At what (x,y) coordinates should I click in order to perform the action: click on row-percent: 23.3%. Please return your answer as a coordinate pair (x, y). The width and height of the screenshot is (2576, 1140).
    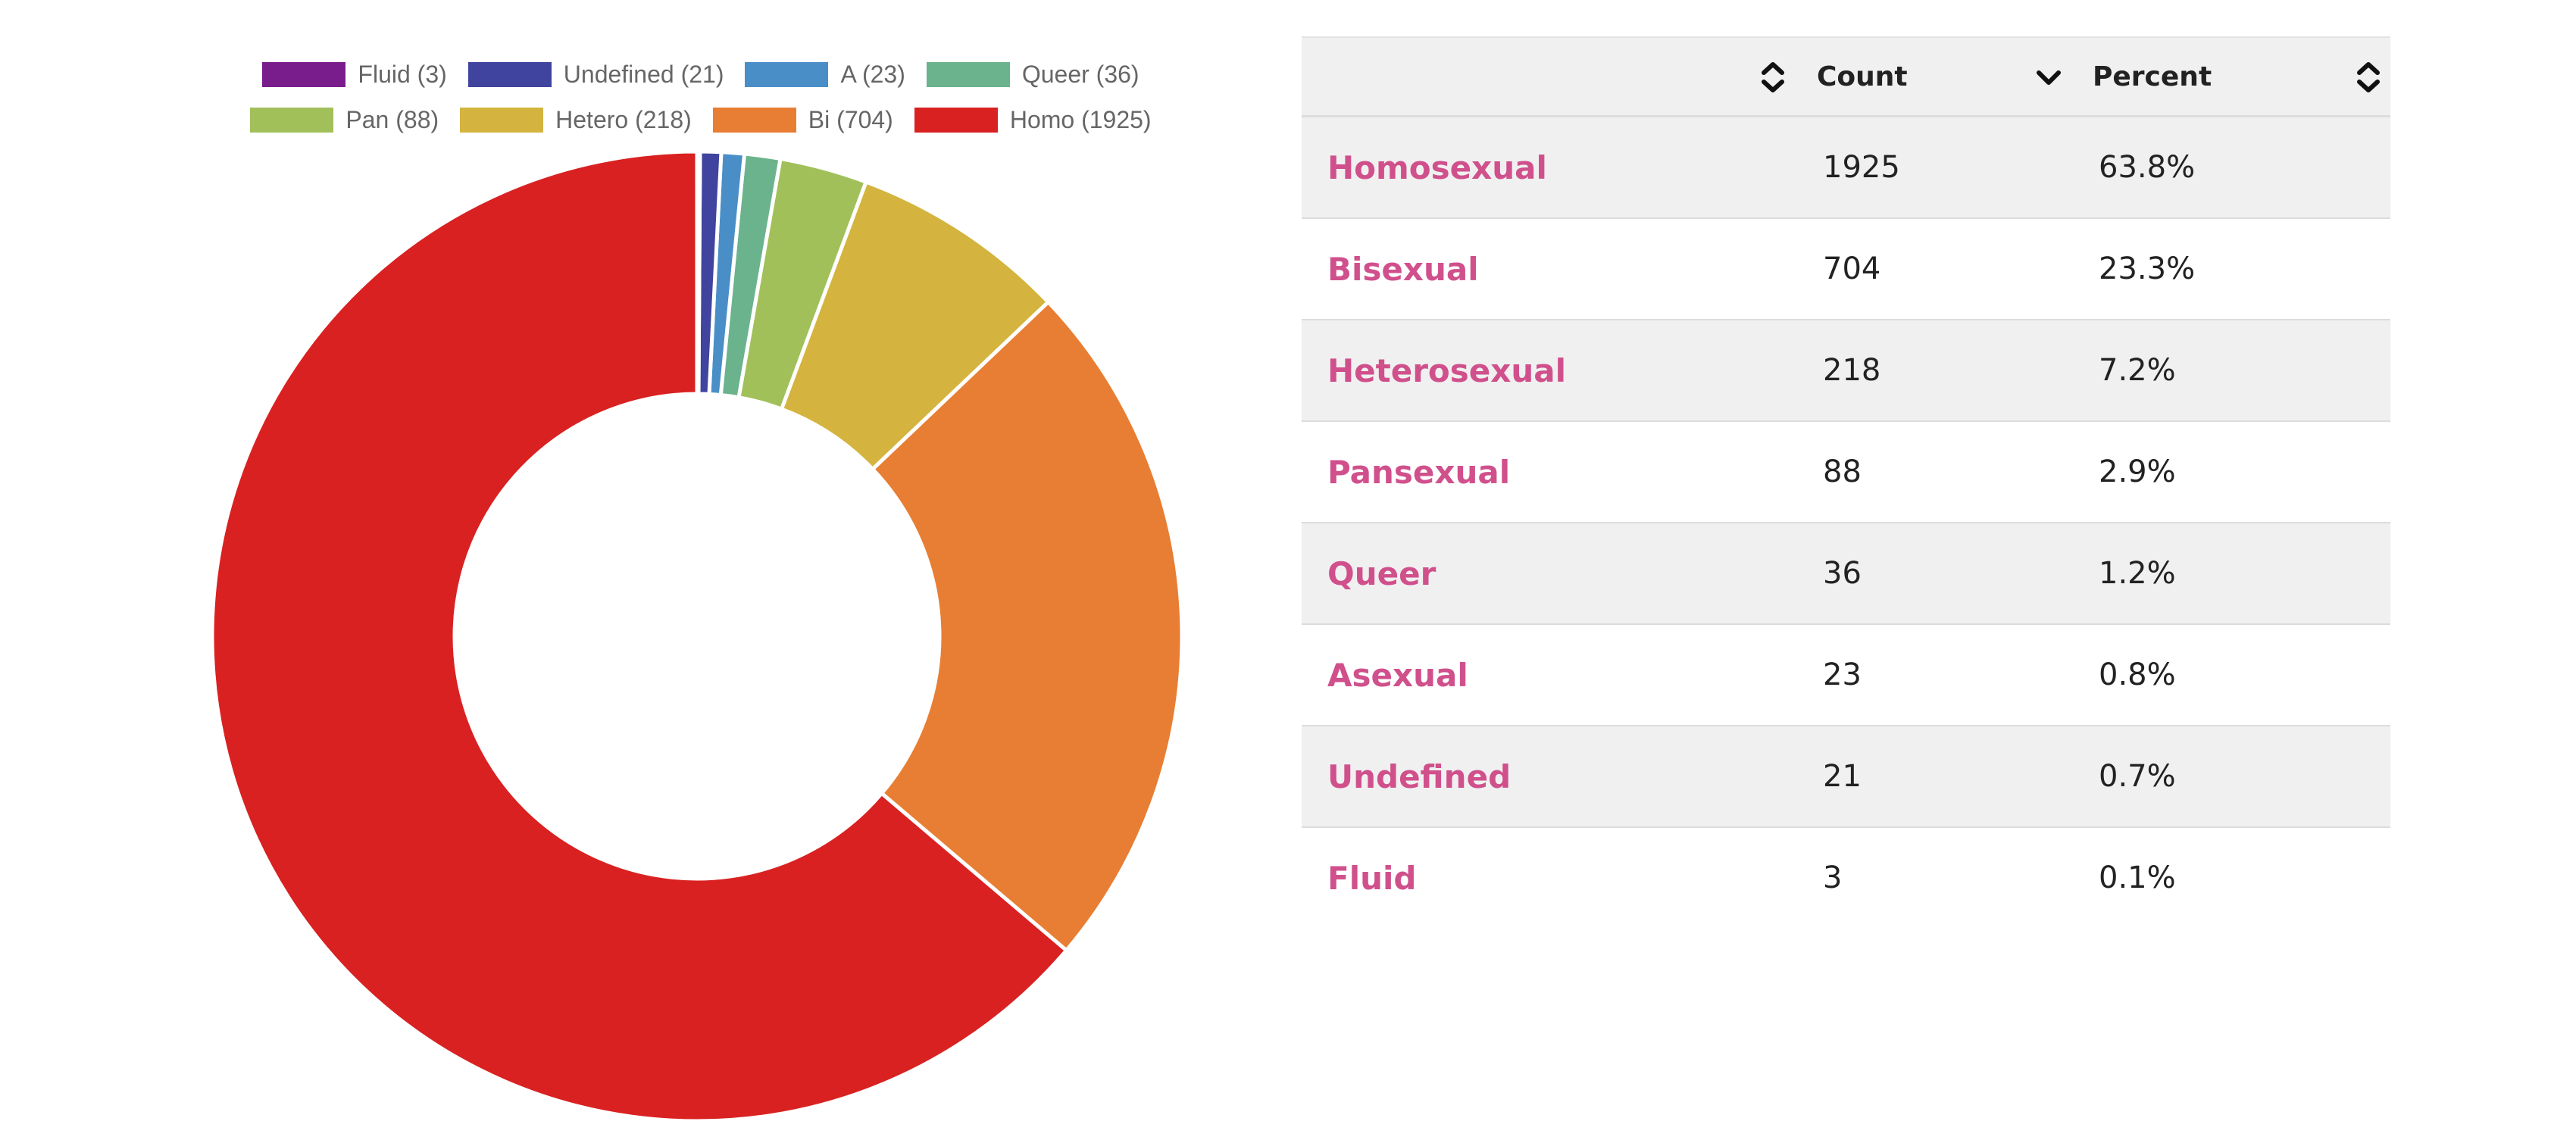
    Looking at the image, I should click on (2147, 268).